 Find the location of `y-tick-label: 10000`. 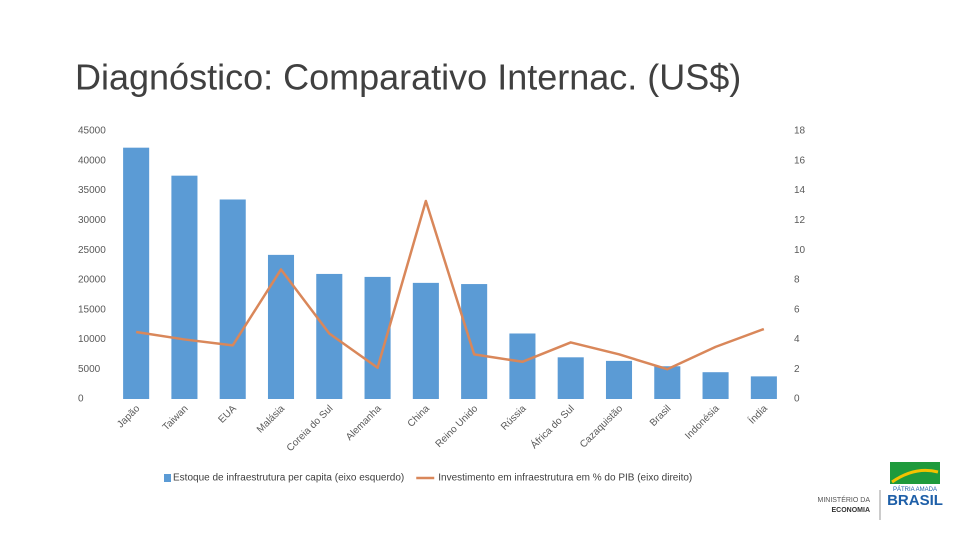

y-tick-label: 10000 is located at coordinates (92, 339).